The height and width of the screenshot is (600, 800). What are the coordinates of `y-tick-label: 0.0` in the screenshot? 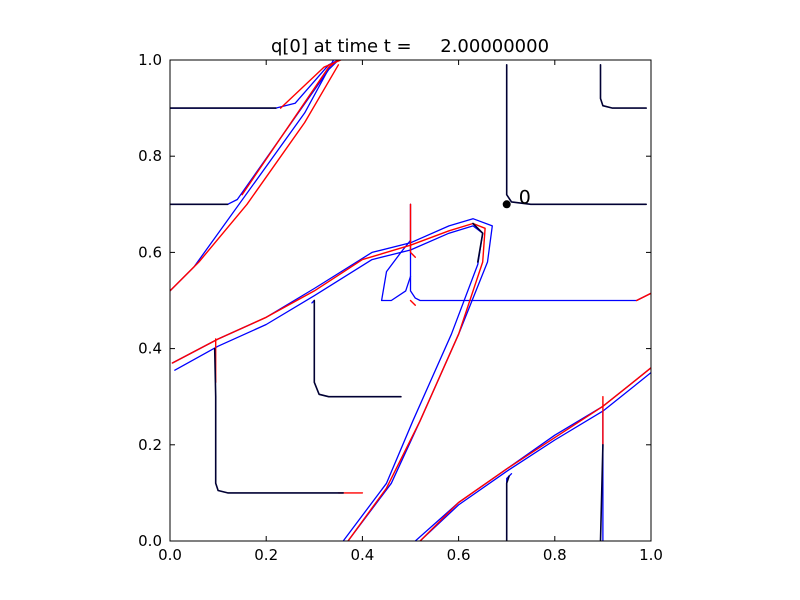 It's located at (150, 541).